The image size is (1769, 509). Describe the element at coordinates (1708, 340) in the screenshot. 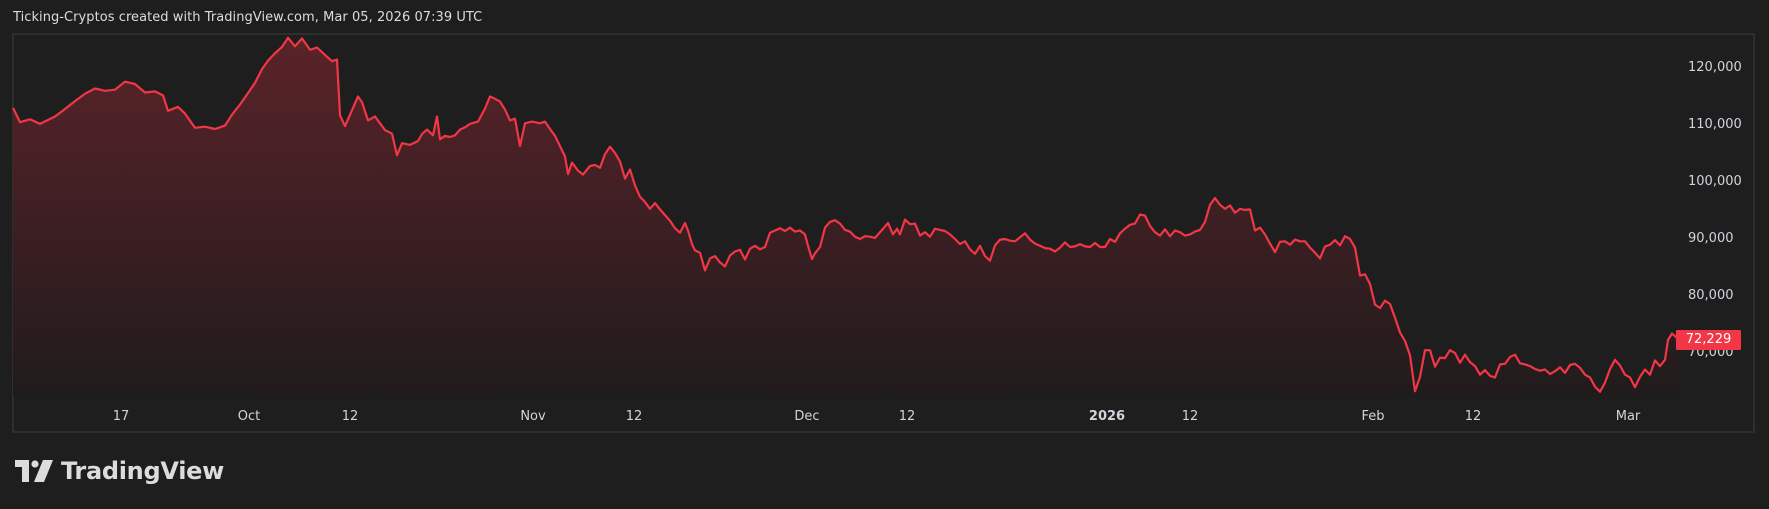

I see `last-price-tag: 72,229` at that location.